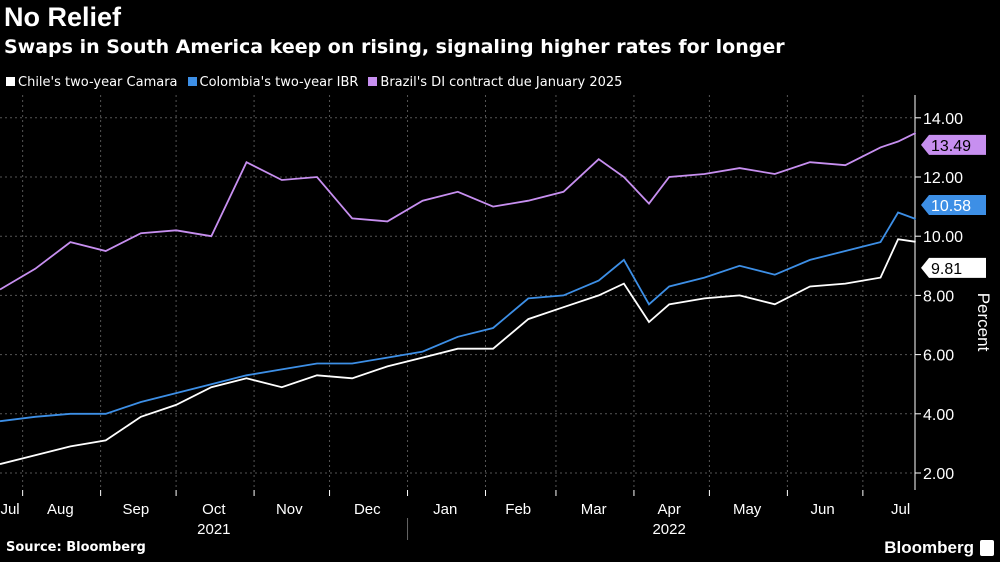  I want to click on bloomberg-logo: Bloomberg, so click(929, 547).